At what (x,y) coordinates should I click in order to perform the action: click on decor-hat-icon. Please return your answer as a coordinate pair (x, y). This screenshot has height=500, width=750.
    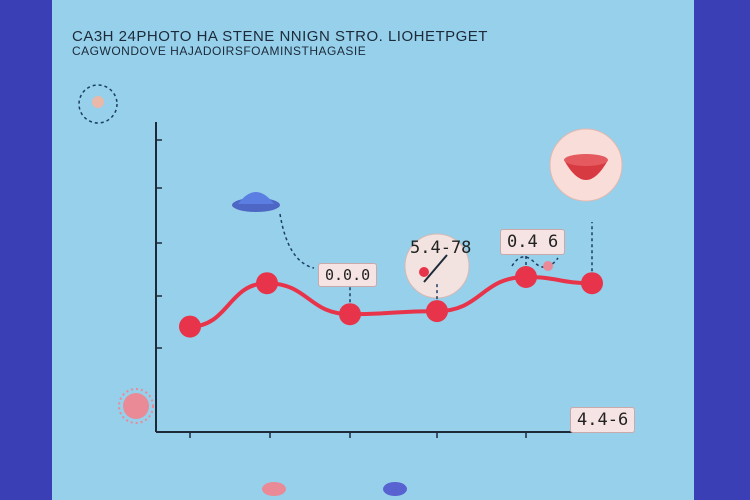
    Looking at the image, I should click on (256, 202).